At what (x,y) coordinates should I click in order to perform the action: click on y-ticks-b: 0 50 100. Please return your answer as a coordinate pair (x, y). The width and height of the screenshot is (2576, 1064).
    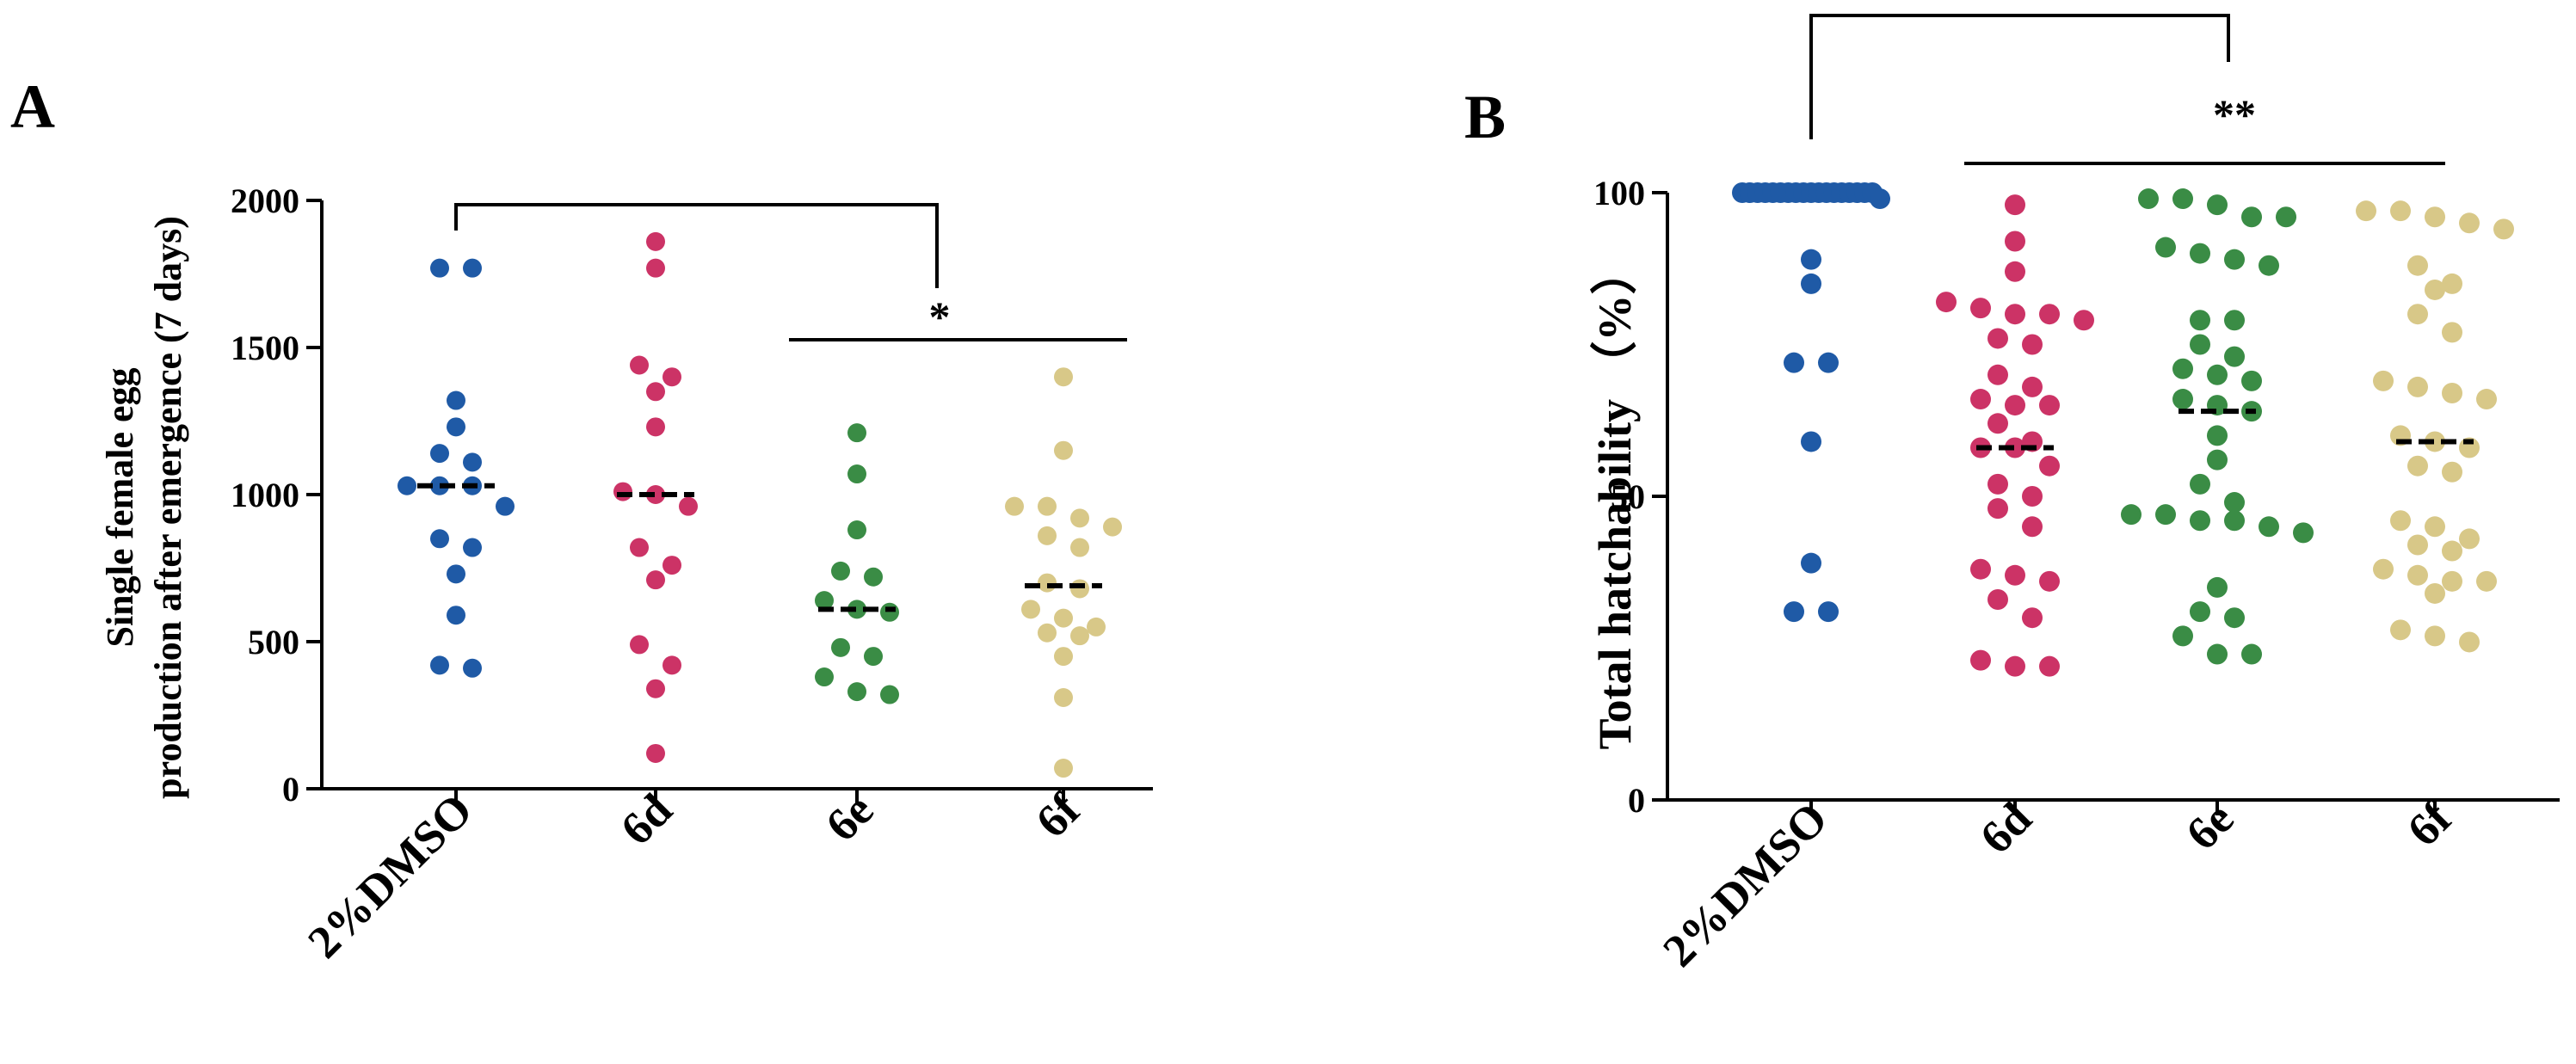
    Looking at the image, I should click on (1630, 497).